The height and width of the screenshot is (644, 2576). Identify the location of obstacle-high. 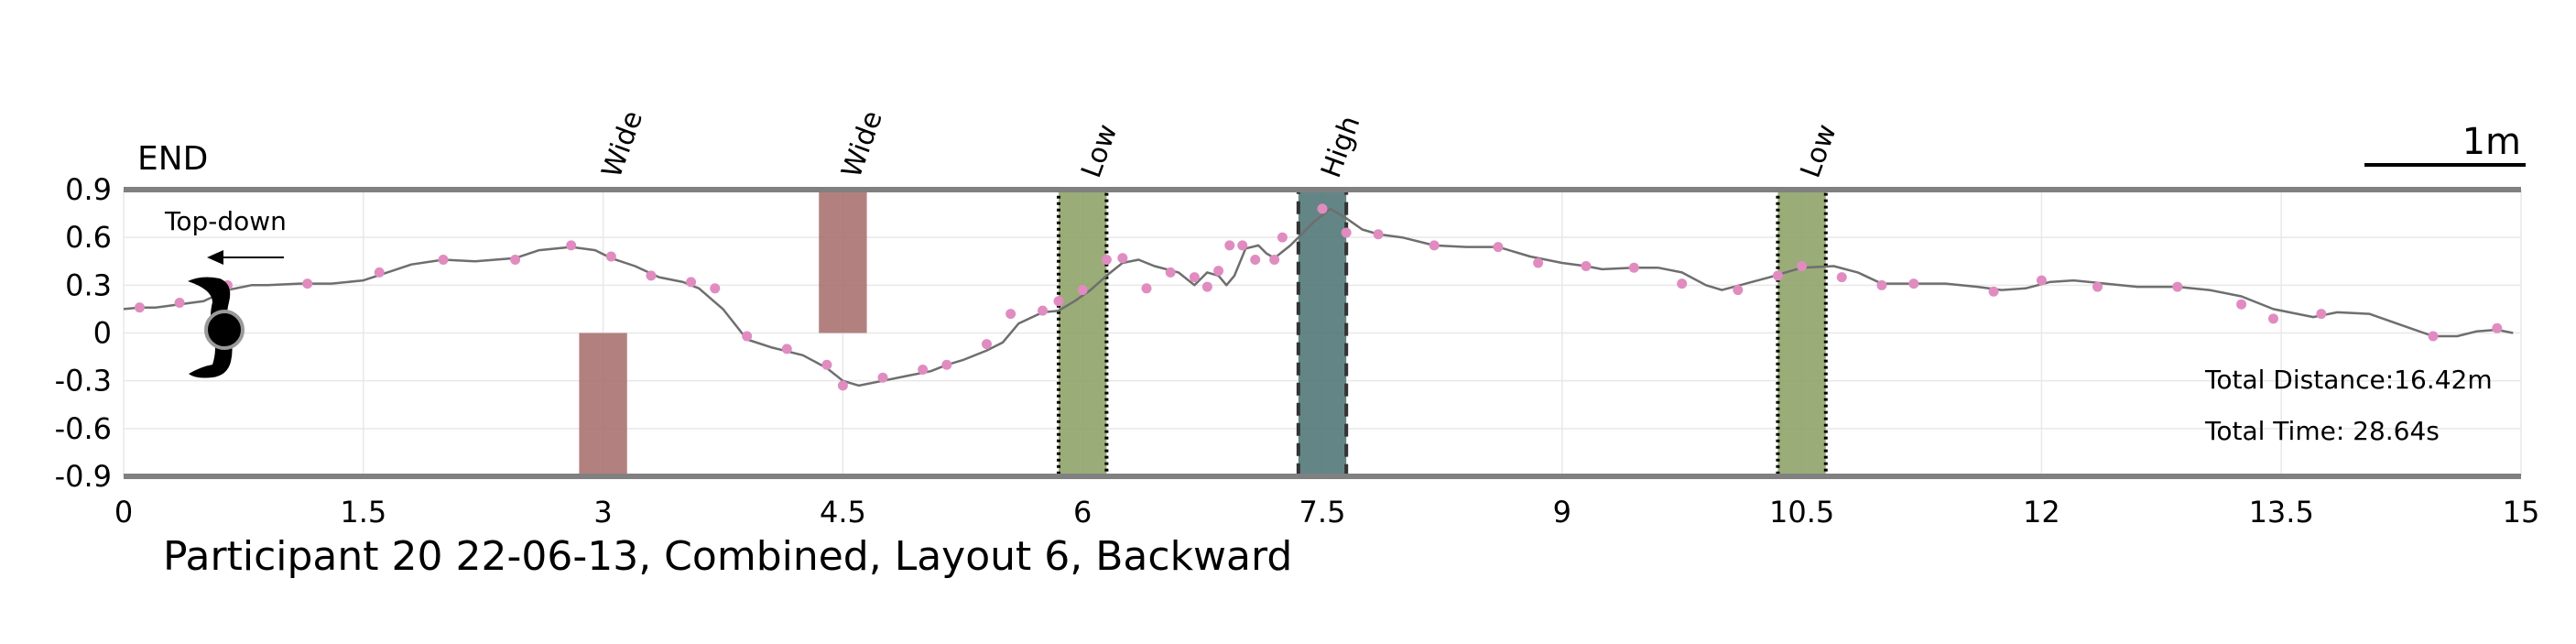
(1322, 333).